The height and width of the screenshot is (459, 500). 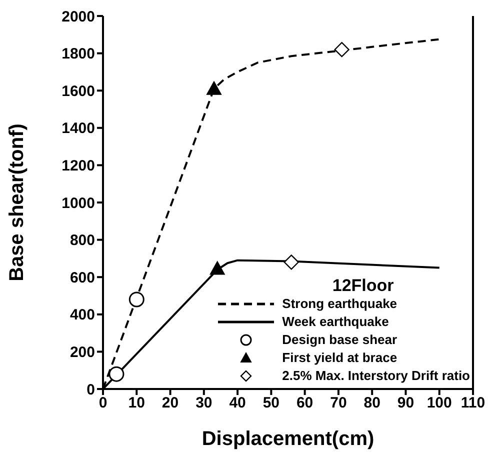 What do you see at coordinates (90, 389) in the screenshot?
I see `y-tick-label: 0` at bounding box center [90, 389].